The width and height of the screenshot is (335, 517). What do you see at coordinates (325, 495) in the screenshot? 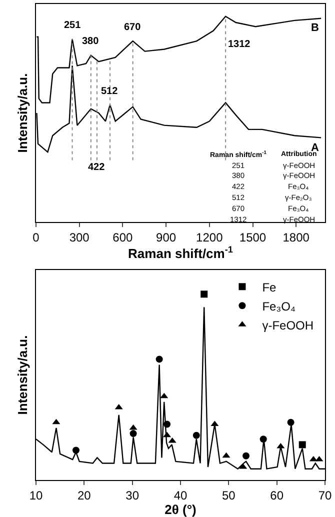
I see `x-tick-label: 70` at bounding box center [325, 495].